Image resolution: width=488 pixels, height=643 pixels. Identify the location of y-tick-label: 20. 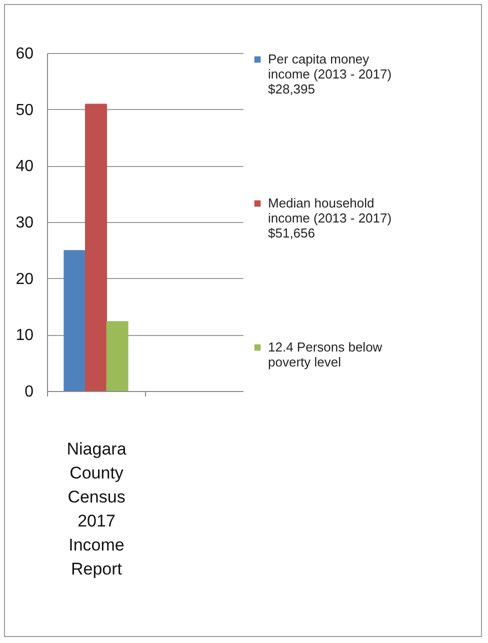
(25, 279).